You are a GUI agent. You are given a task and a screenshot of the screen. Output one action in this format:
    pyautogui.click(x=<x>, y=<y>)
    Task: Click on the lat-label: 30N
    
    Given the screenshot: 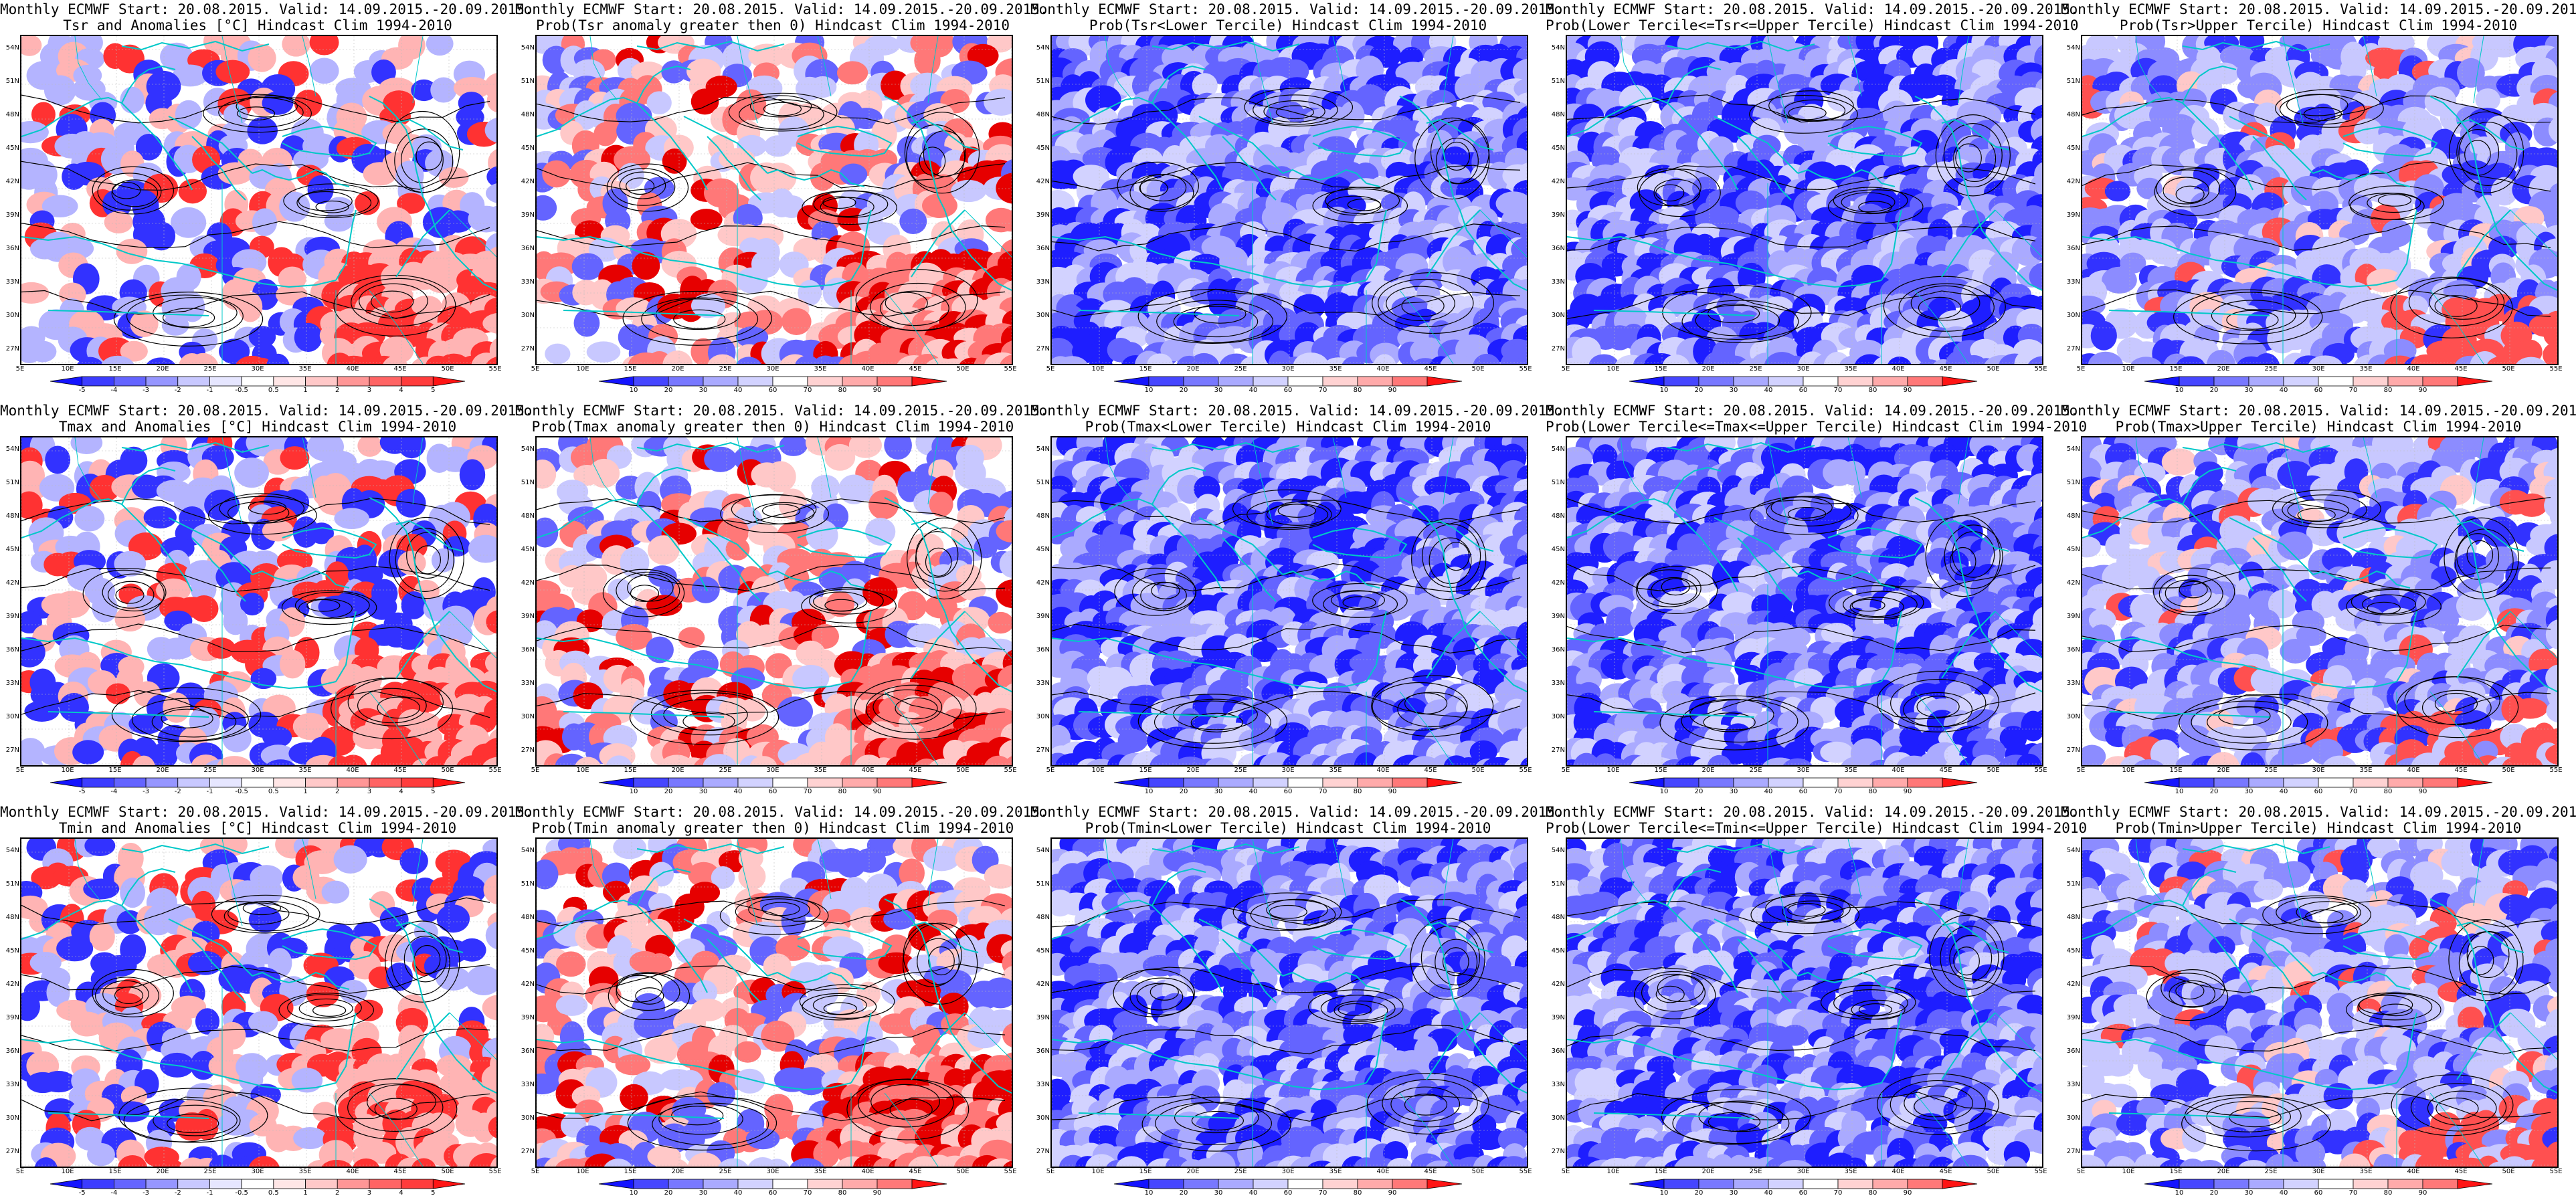 What is the action you would take?
    pyautogui.click(x=1043, y=315)
    